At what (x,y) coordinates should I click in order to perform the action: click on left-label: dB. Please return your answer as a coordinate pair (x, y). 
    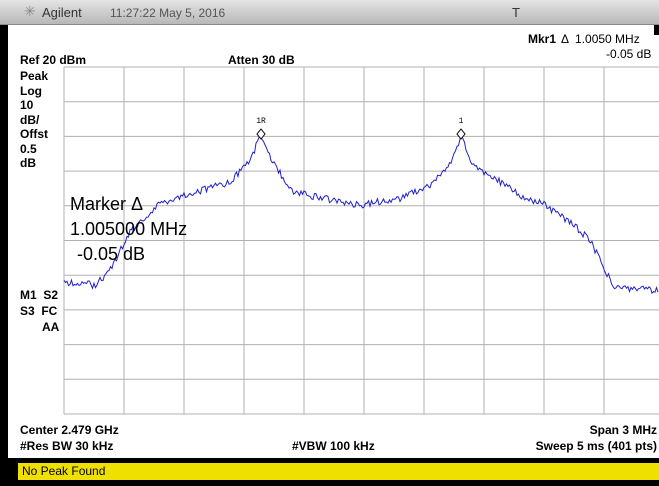
    Looking at the image, I should click on (28, 163).